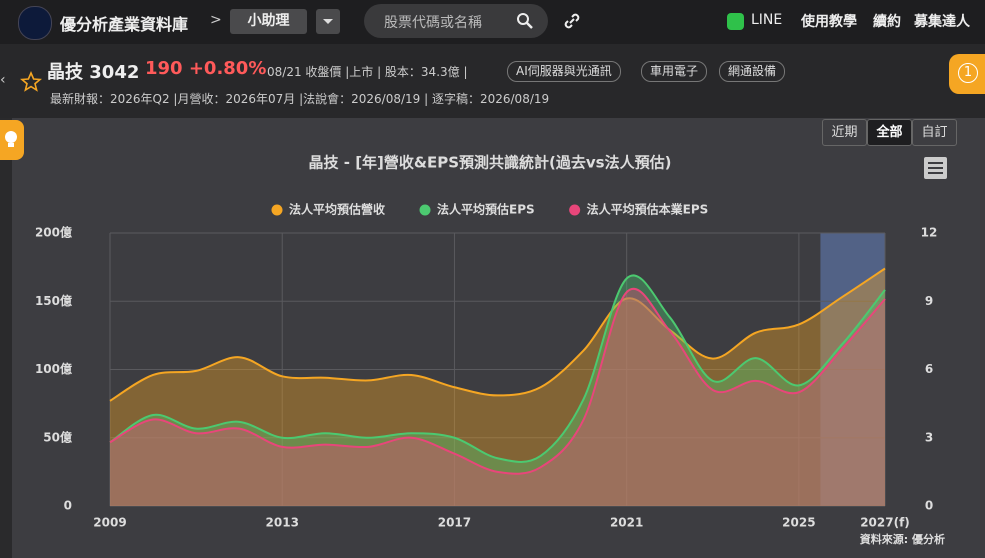 This screenshot has height=558, width=985. What do you see at coordinates (674, 71) in the screenshot?
I see `tag: 車用電子` at bounding box center [674, 71].